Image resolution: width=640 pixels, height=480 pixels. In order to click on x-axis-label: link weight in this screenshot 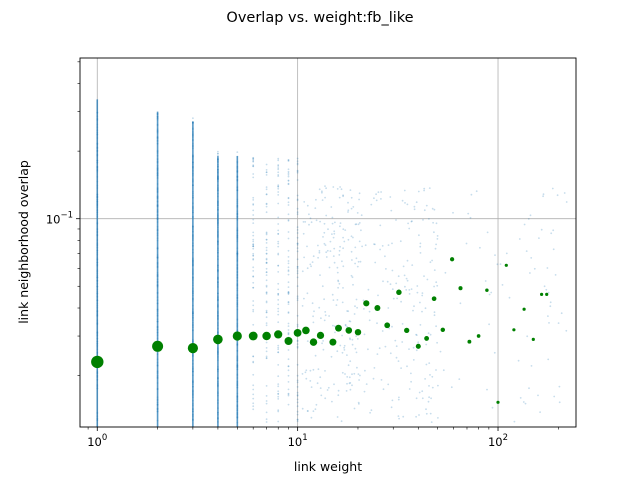, I will do `click(328, 466)`.